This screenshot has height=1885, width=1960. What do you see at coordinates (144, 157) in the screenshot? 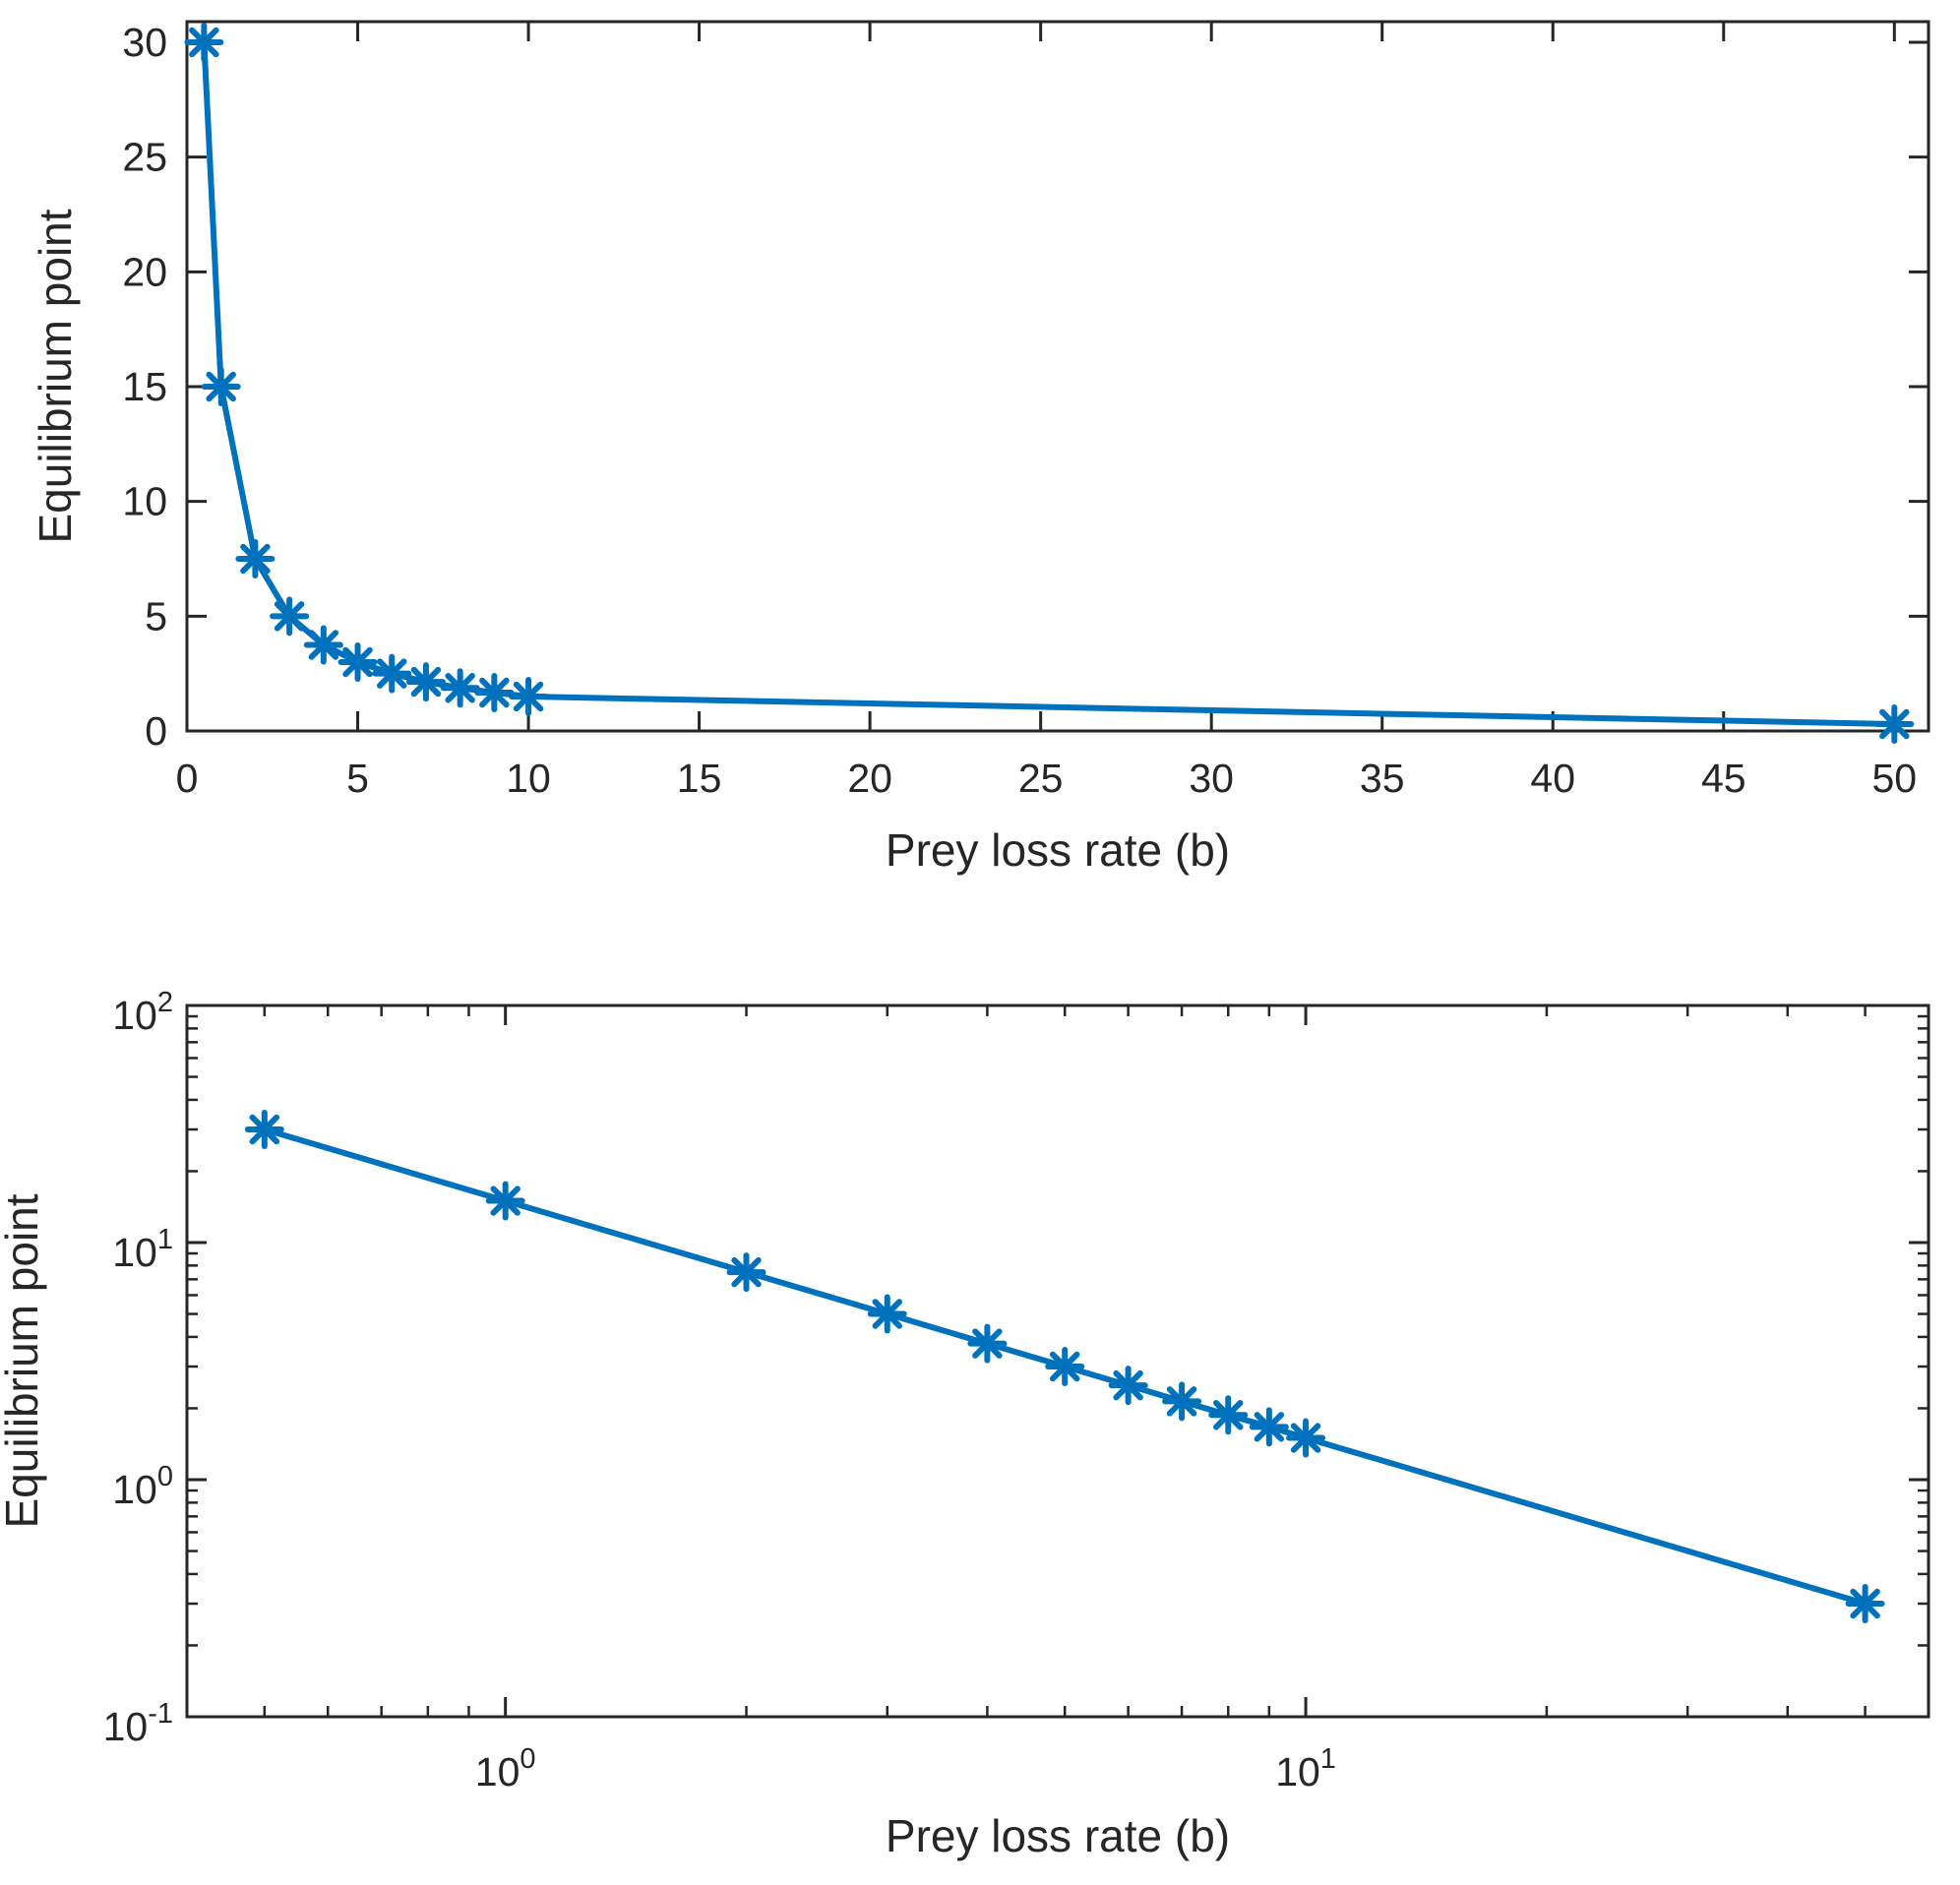
I see `y-tick-label: 25` at bounding box center [144, 157].